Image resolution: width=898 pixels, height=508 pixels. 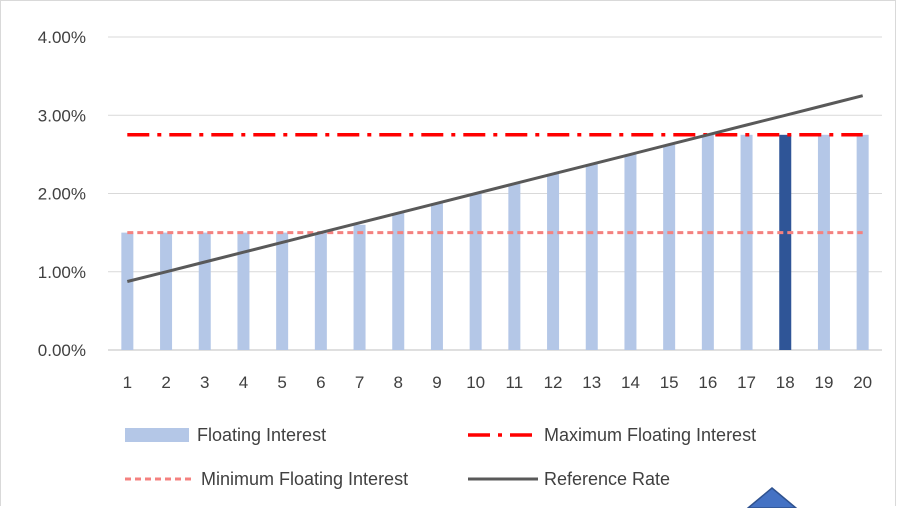 What do you see at coordinates (607, 479) in the screenshot?
I see `legend-label: Reference Rate` at bounding box center [607, 479].